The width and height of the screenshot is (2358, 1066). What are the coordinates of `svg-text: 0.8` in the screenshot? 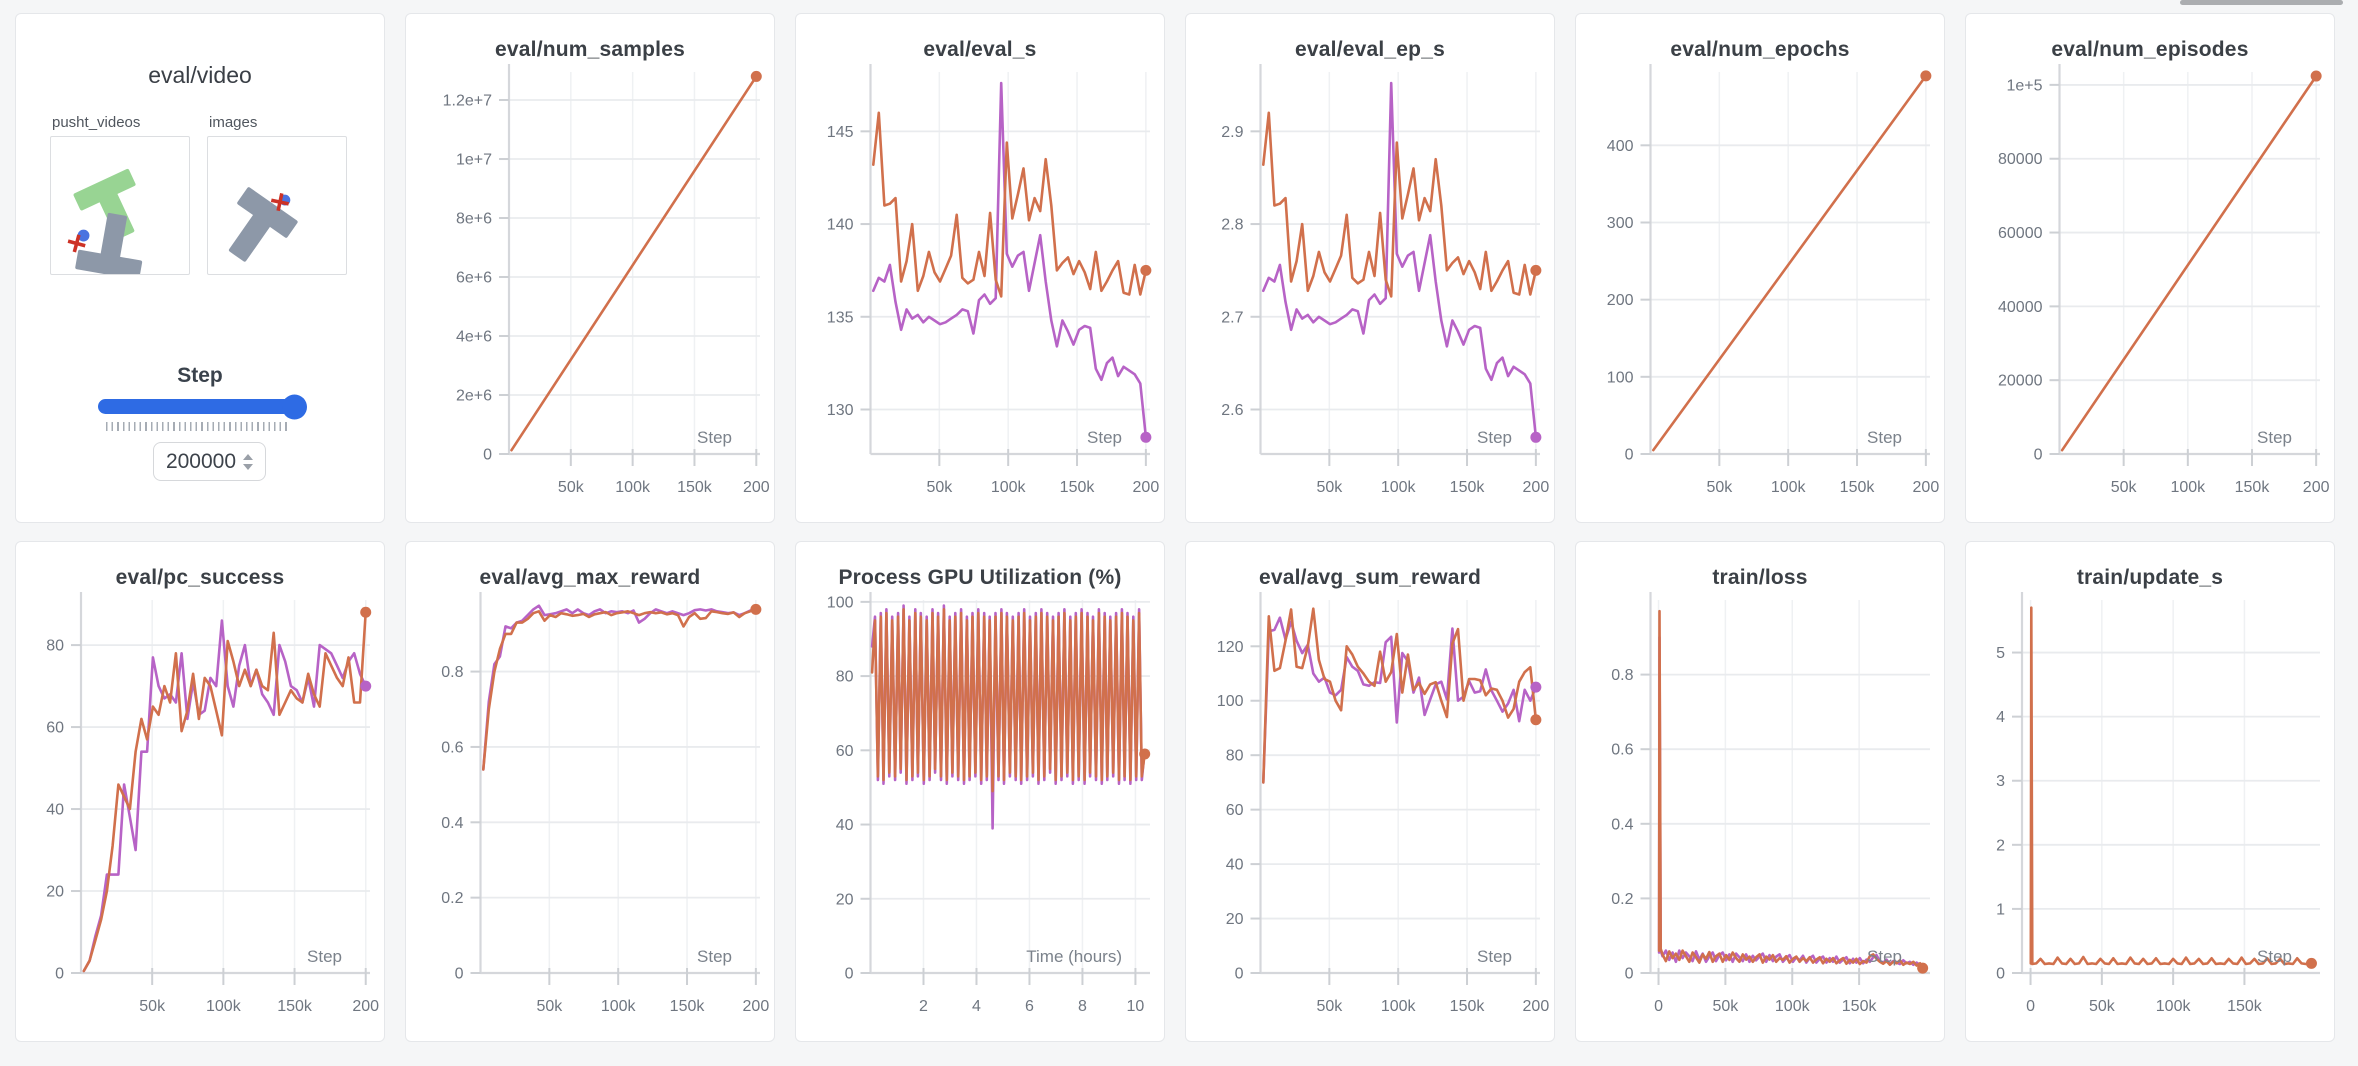 It's located at (452, 672).